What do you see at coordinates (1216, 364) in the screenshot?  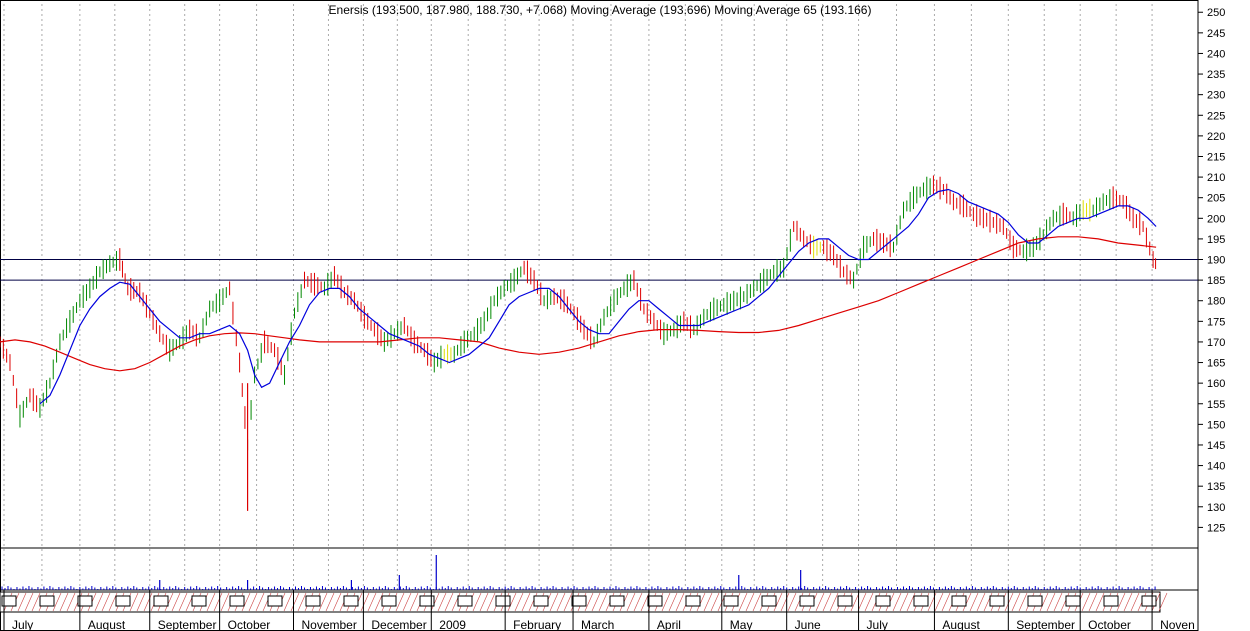 I see `y-tick-label: 165` at bounding box center [1216, 364].